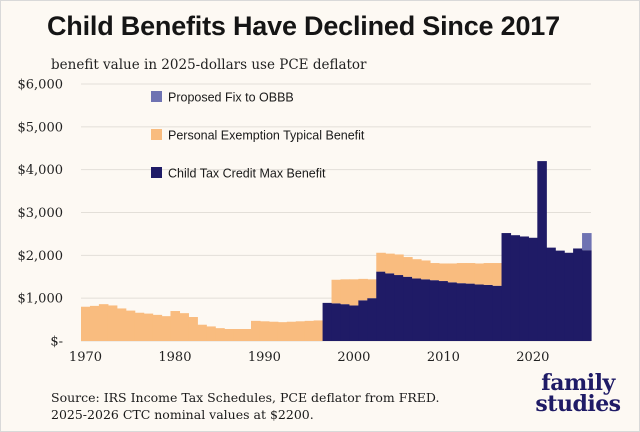 The width and height of the screenshot is (640, 432). Describe the element at coordinates (86, 323) in the screenshot. I see `bar-exemption-1970` at that location.